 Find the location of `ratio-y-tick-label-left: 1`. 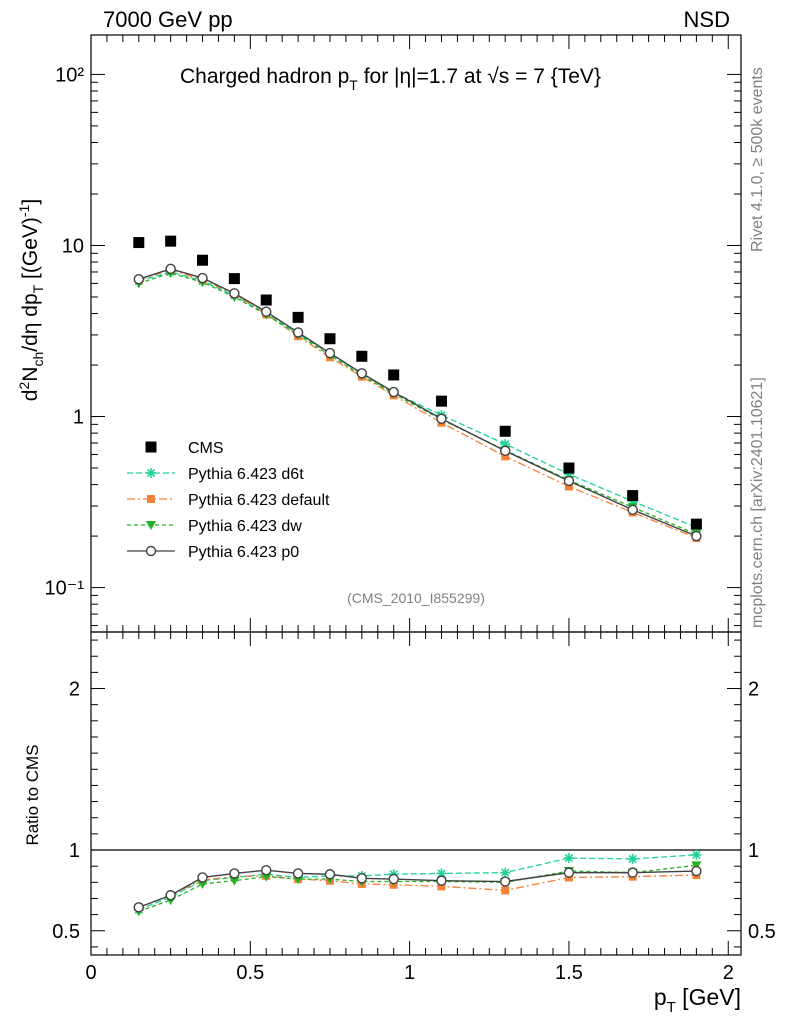

ratio-y-tick-label-left: 1 is located at coordinates (74, 851).